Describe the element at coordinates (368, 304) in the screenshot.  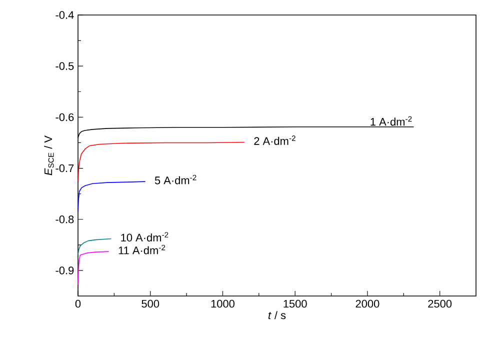
I see `x-tick-label: 2000` at that location.